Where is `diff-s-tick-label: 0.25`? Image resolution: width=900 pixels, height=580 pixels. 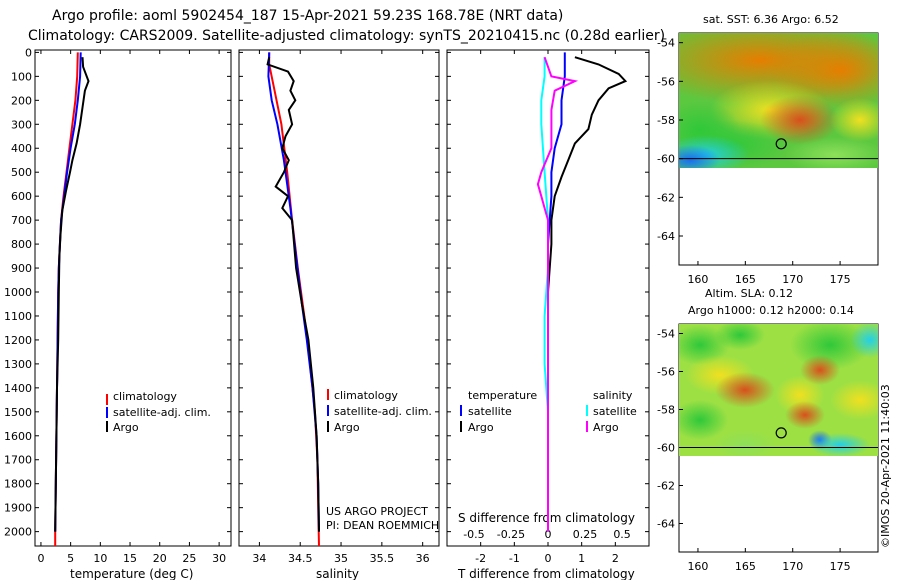
diff-s-tick-label: 0.25 is located at coordinates (585, 534).